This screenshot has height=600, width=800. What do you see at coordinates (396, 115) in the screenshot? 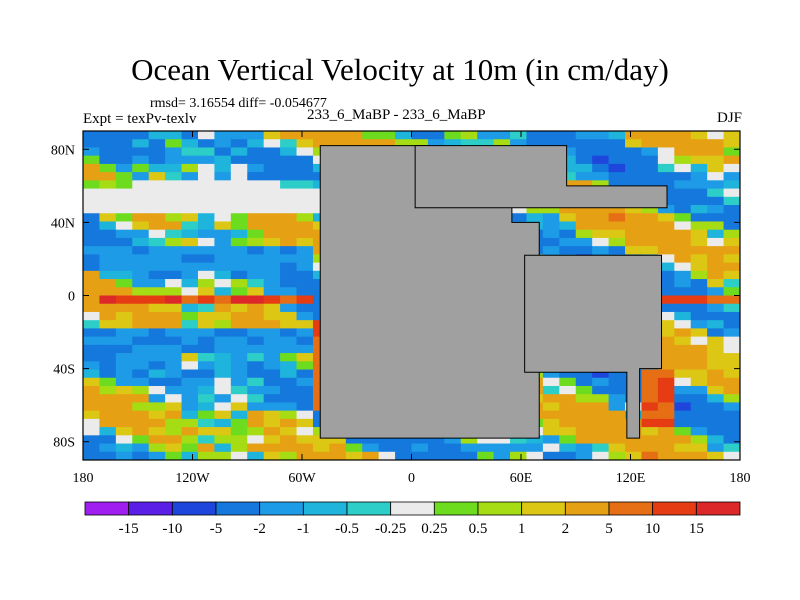
I see `case-label: 233_6_MaBP - 233_6_MaBP` at bounding box center [396, 115].